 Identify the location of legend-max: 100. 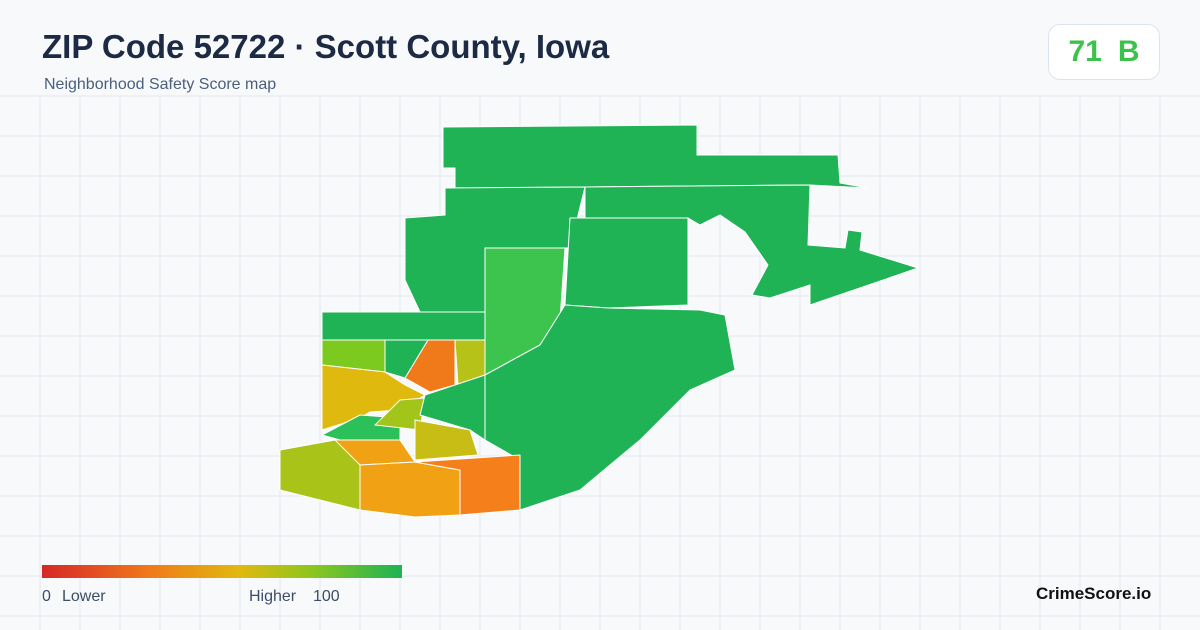
(326, 596).